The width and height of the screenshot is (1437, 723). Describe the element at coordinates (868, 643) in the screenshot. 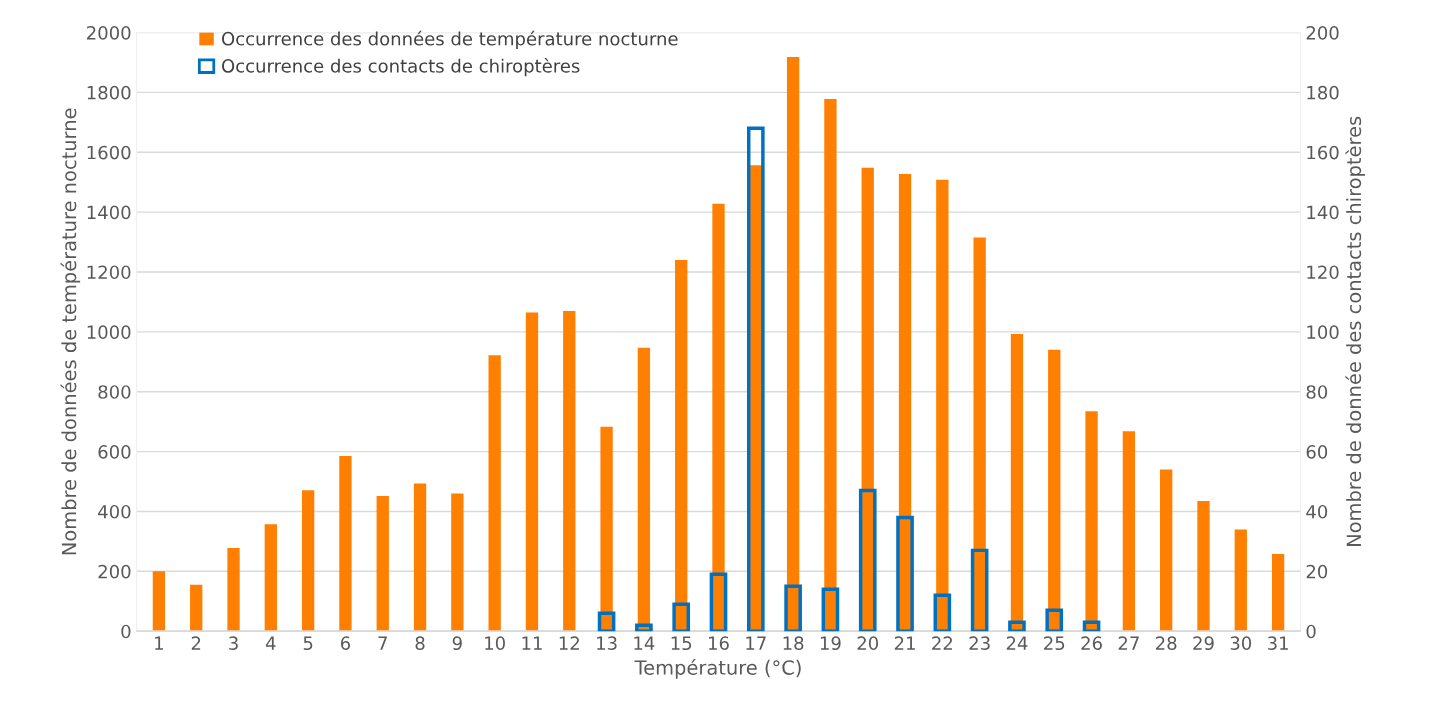

I see `x-tick-label: 20` at that location.